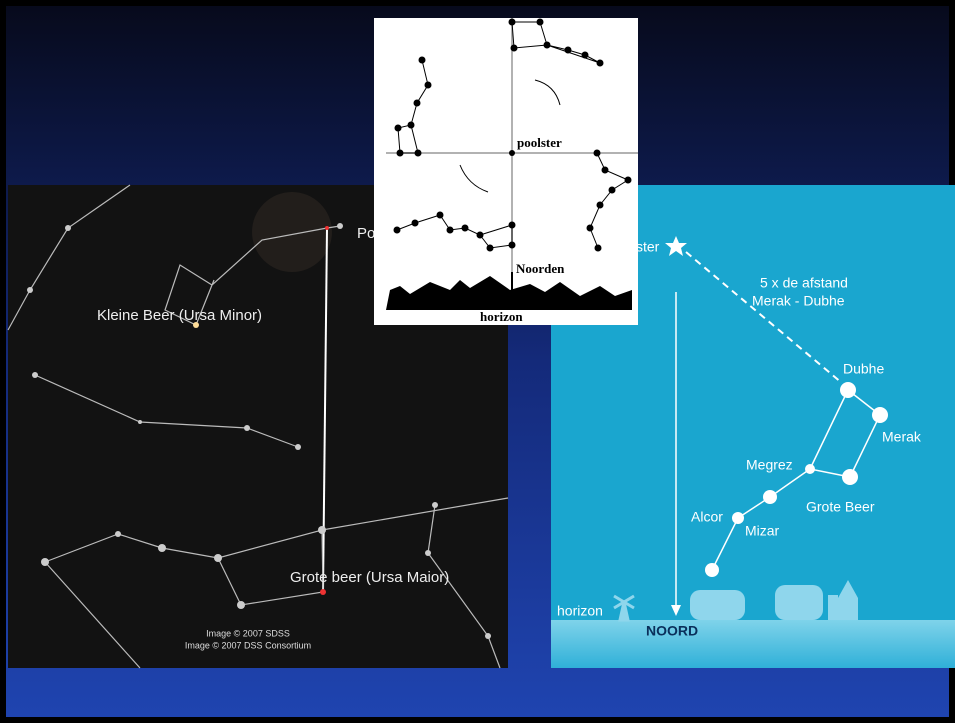 The width and height of the screenshot is (955, 723). I want to click on distance-label: Merak - Dubhe, so click(798, 301).